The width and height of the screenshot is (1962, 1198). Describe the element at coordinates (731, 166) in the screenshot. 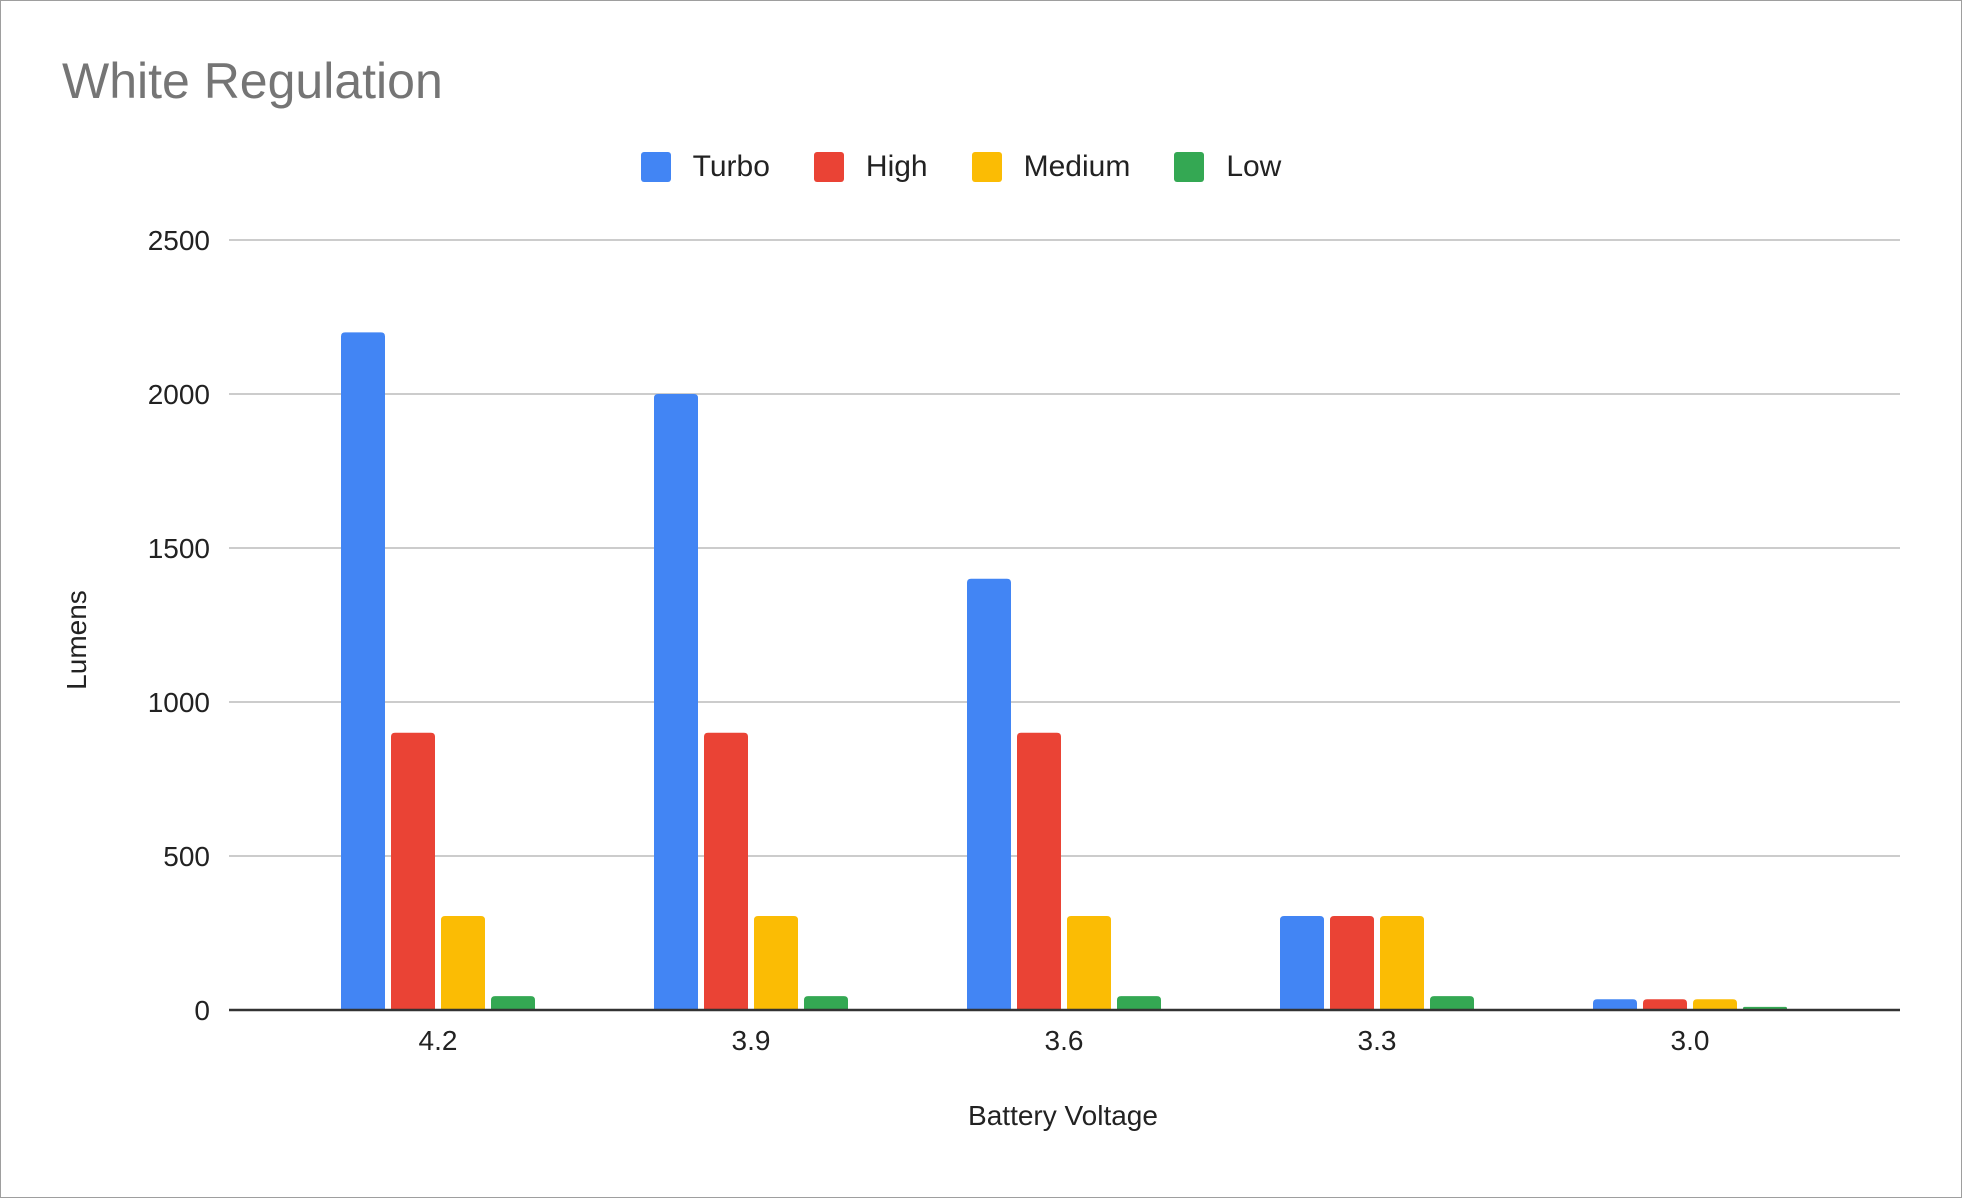

I see `legend-label: Turbo` at that location.